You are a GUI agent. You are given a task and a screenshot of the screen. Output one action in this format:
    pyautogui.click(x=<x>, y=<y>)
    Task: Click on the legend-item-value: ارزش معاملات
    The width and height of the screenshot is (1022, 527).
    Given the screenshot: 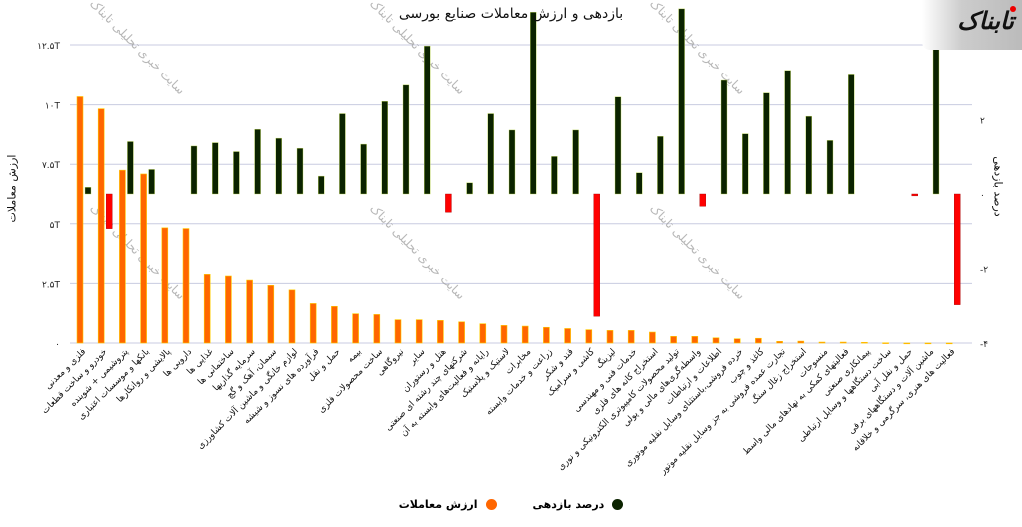 What is the action you would take?
    pyautogui.click(x=448, y=504)
    